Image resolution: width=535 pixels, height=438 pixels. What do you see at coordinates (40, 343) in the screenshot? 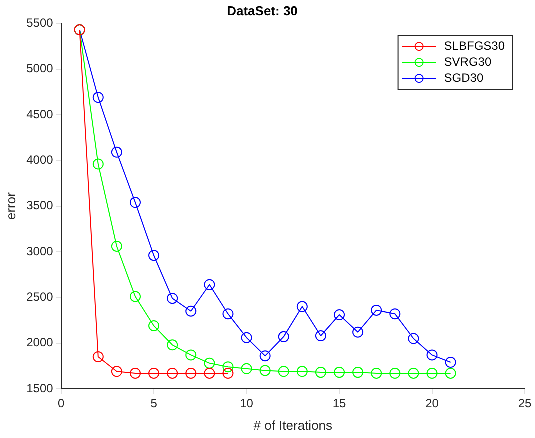
I see `y-tick-label: 2000` at bounding box center [40, 343].